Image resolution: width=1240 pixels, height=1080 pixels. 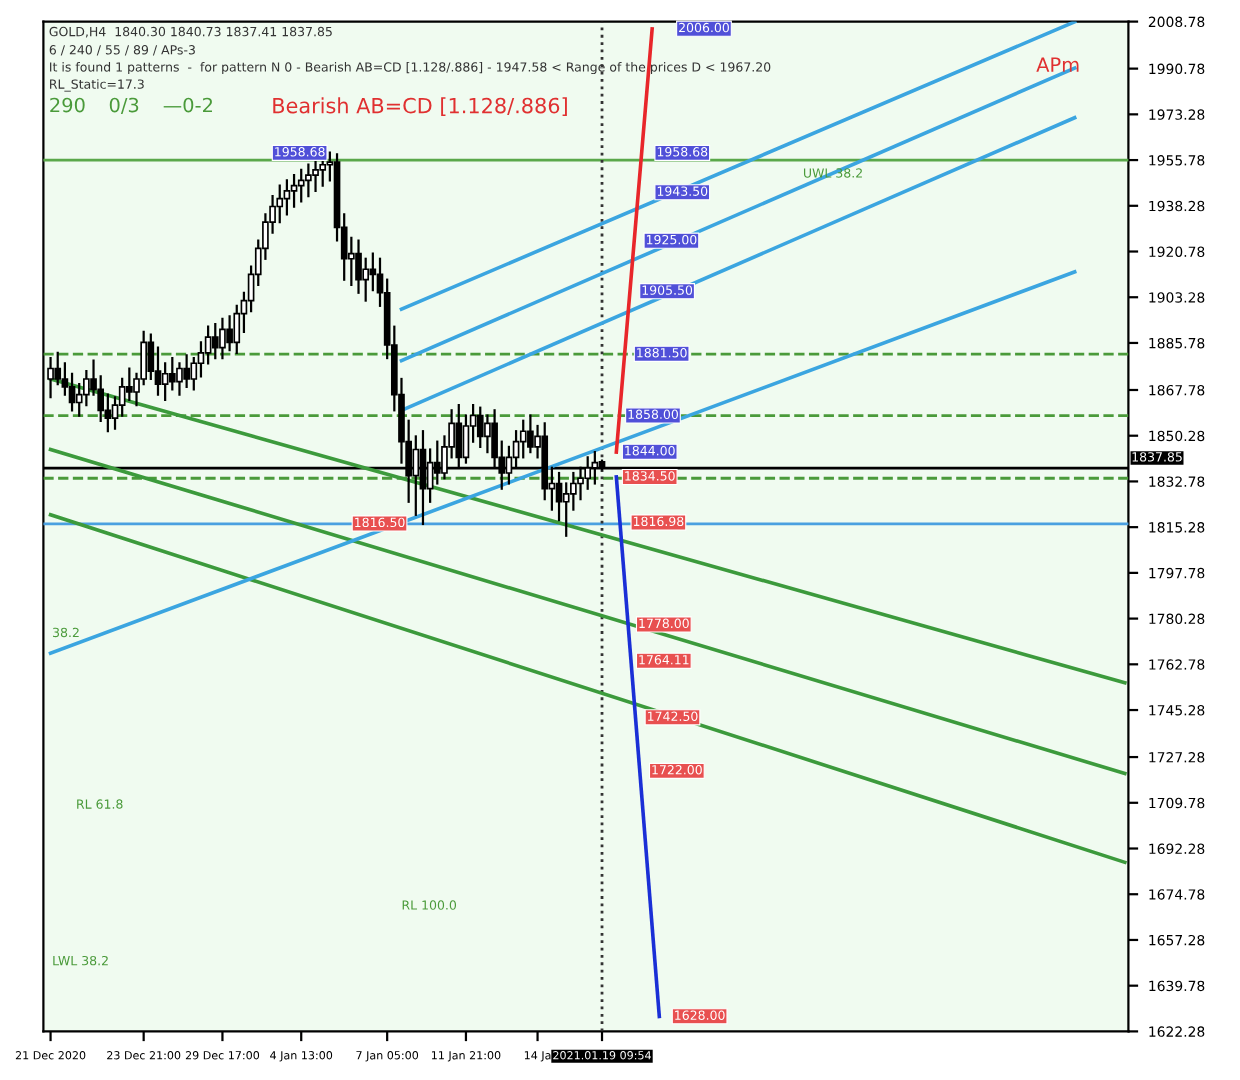 What do you see at coordinates (1057, 64) in the screenshot?
I see `annotation: APm` at bounding box center [1057, 64].